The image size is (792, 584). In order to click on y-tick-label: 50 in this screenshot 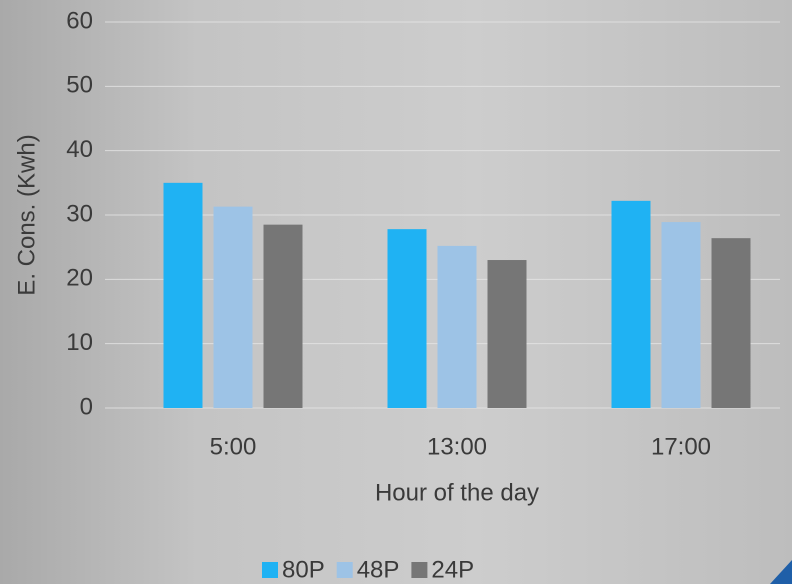, I will do `click(79, 85)`.